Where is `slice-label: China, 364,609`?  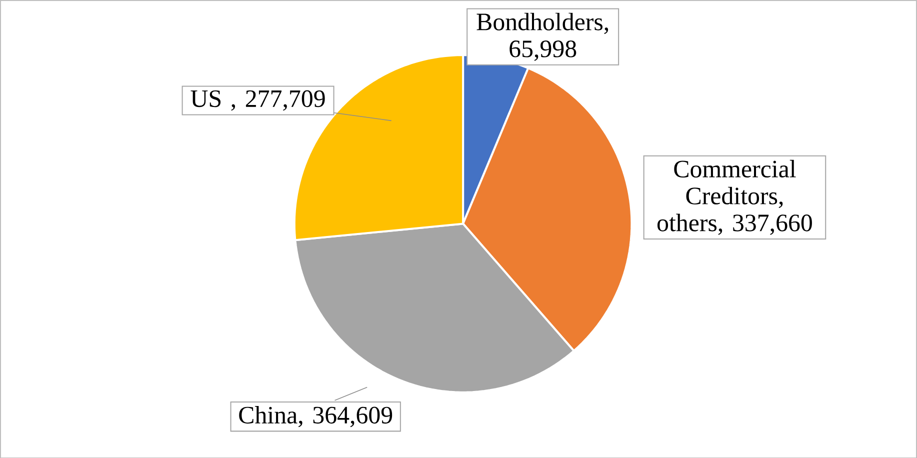
slice-label: China, 364,609 is located at coordinates (315, 416).